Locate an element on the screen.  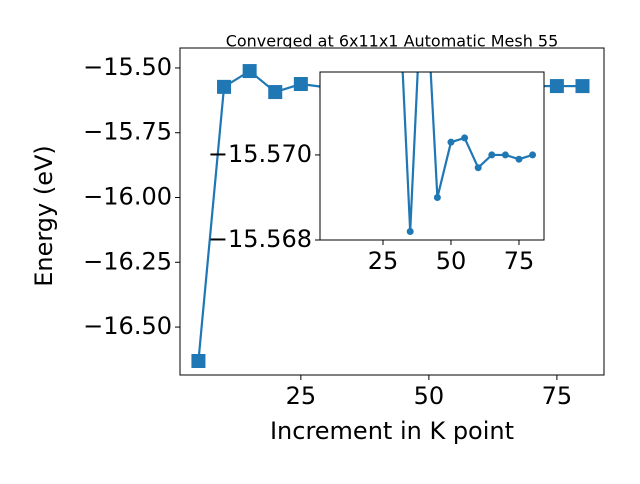
y-axis-label: Energy (eV) is located at coordinates (44, 216).